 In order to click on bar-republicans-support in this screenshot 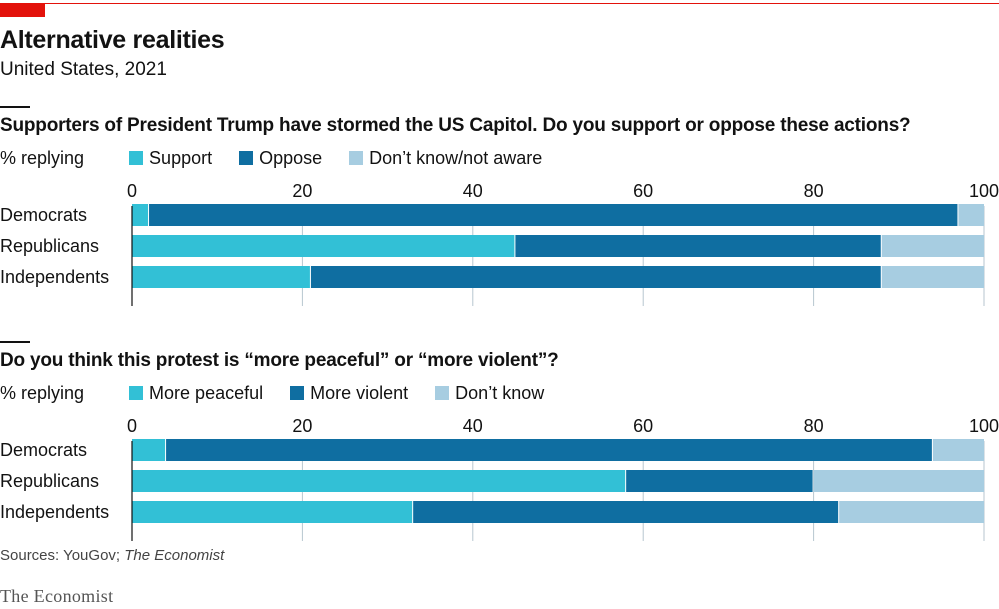, I will do `click(323, 246)`.